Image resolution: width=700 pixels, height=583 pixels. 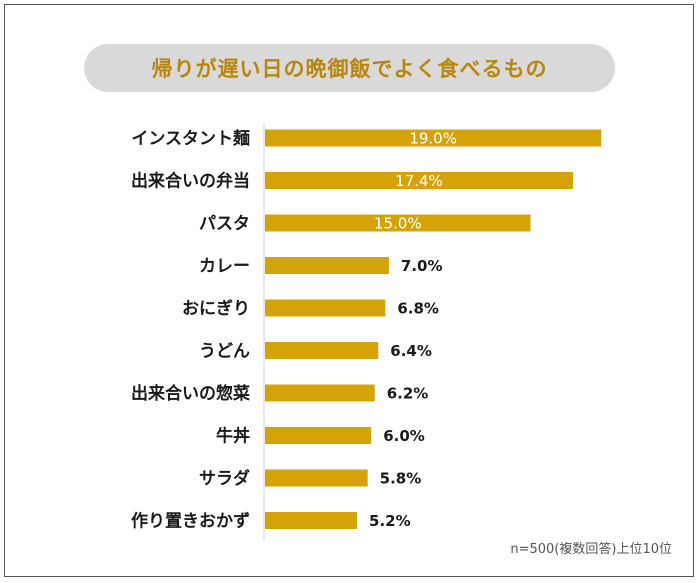 I want to click on value-label: 6.8%, so click(x=418, y=309).